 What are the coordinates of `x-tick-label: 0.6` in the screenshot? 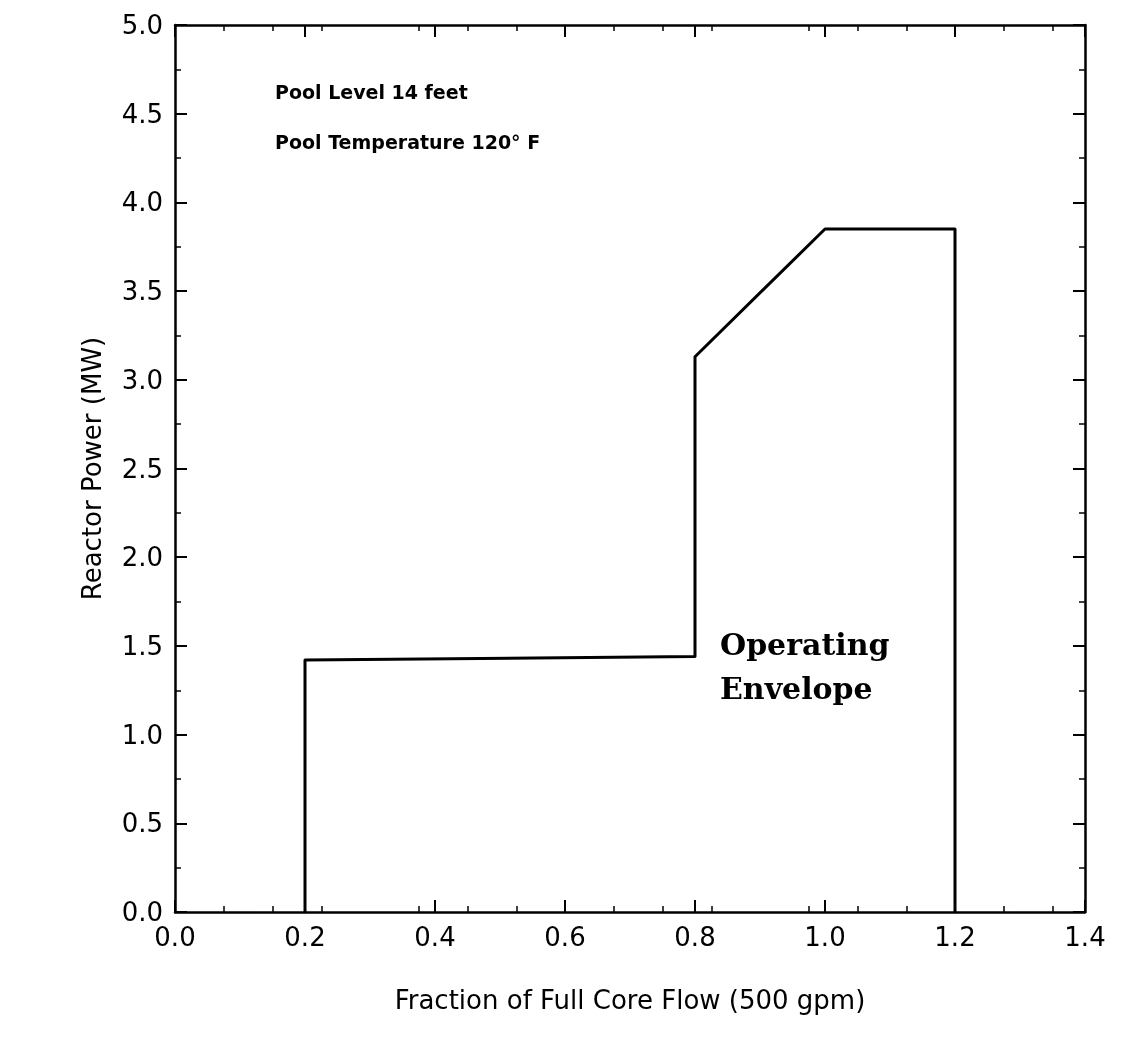 It's located at (565, 937).